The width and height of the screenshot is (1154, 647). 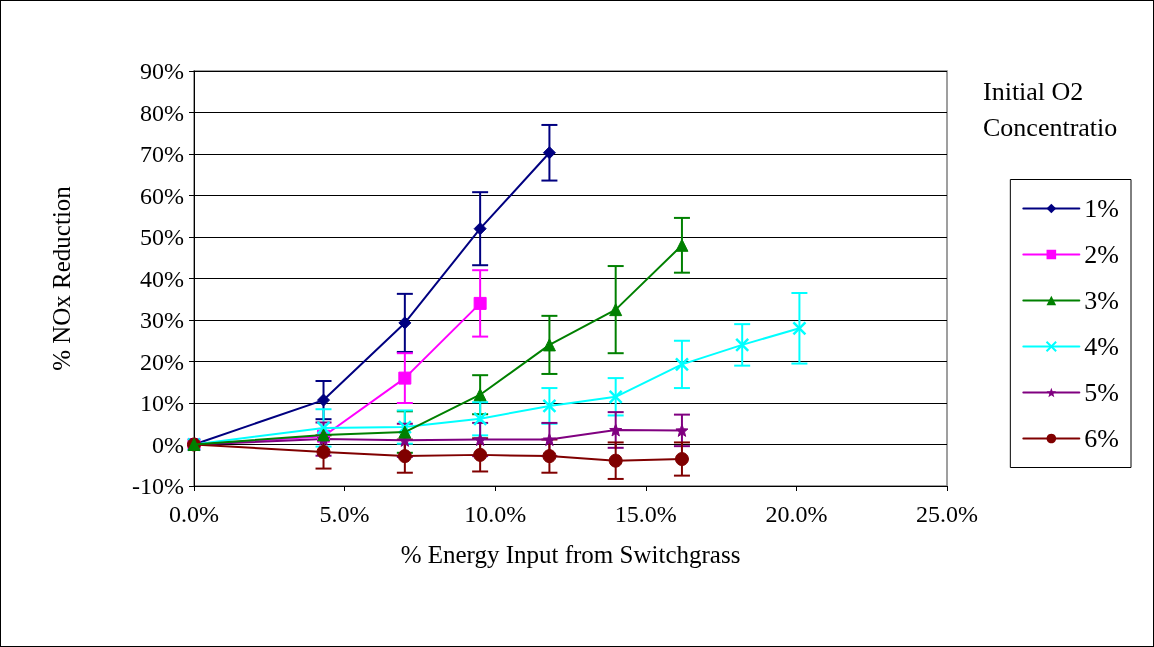 I want to click on y-tick-label: 90%, so click(x=162, y=71).